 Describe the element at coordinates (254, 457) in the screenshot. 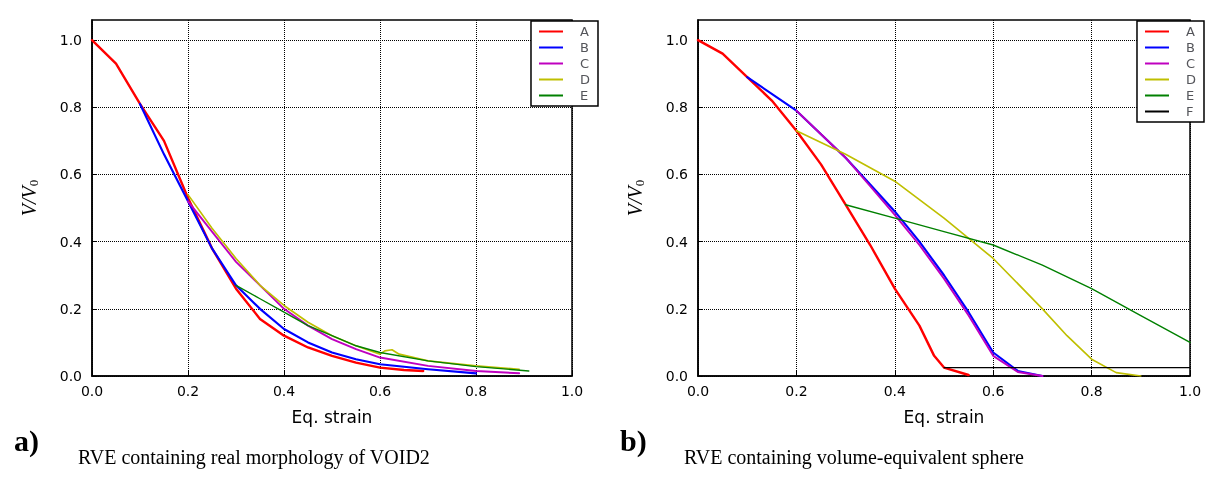

I see `text: RVE containing real morphology of VOID2` at that location.